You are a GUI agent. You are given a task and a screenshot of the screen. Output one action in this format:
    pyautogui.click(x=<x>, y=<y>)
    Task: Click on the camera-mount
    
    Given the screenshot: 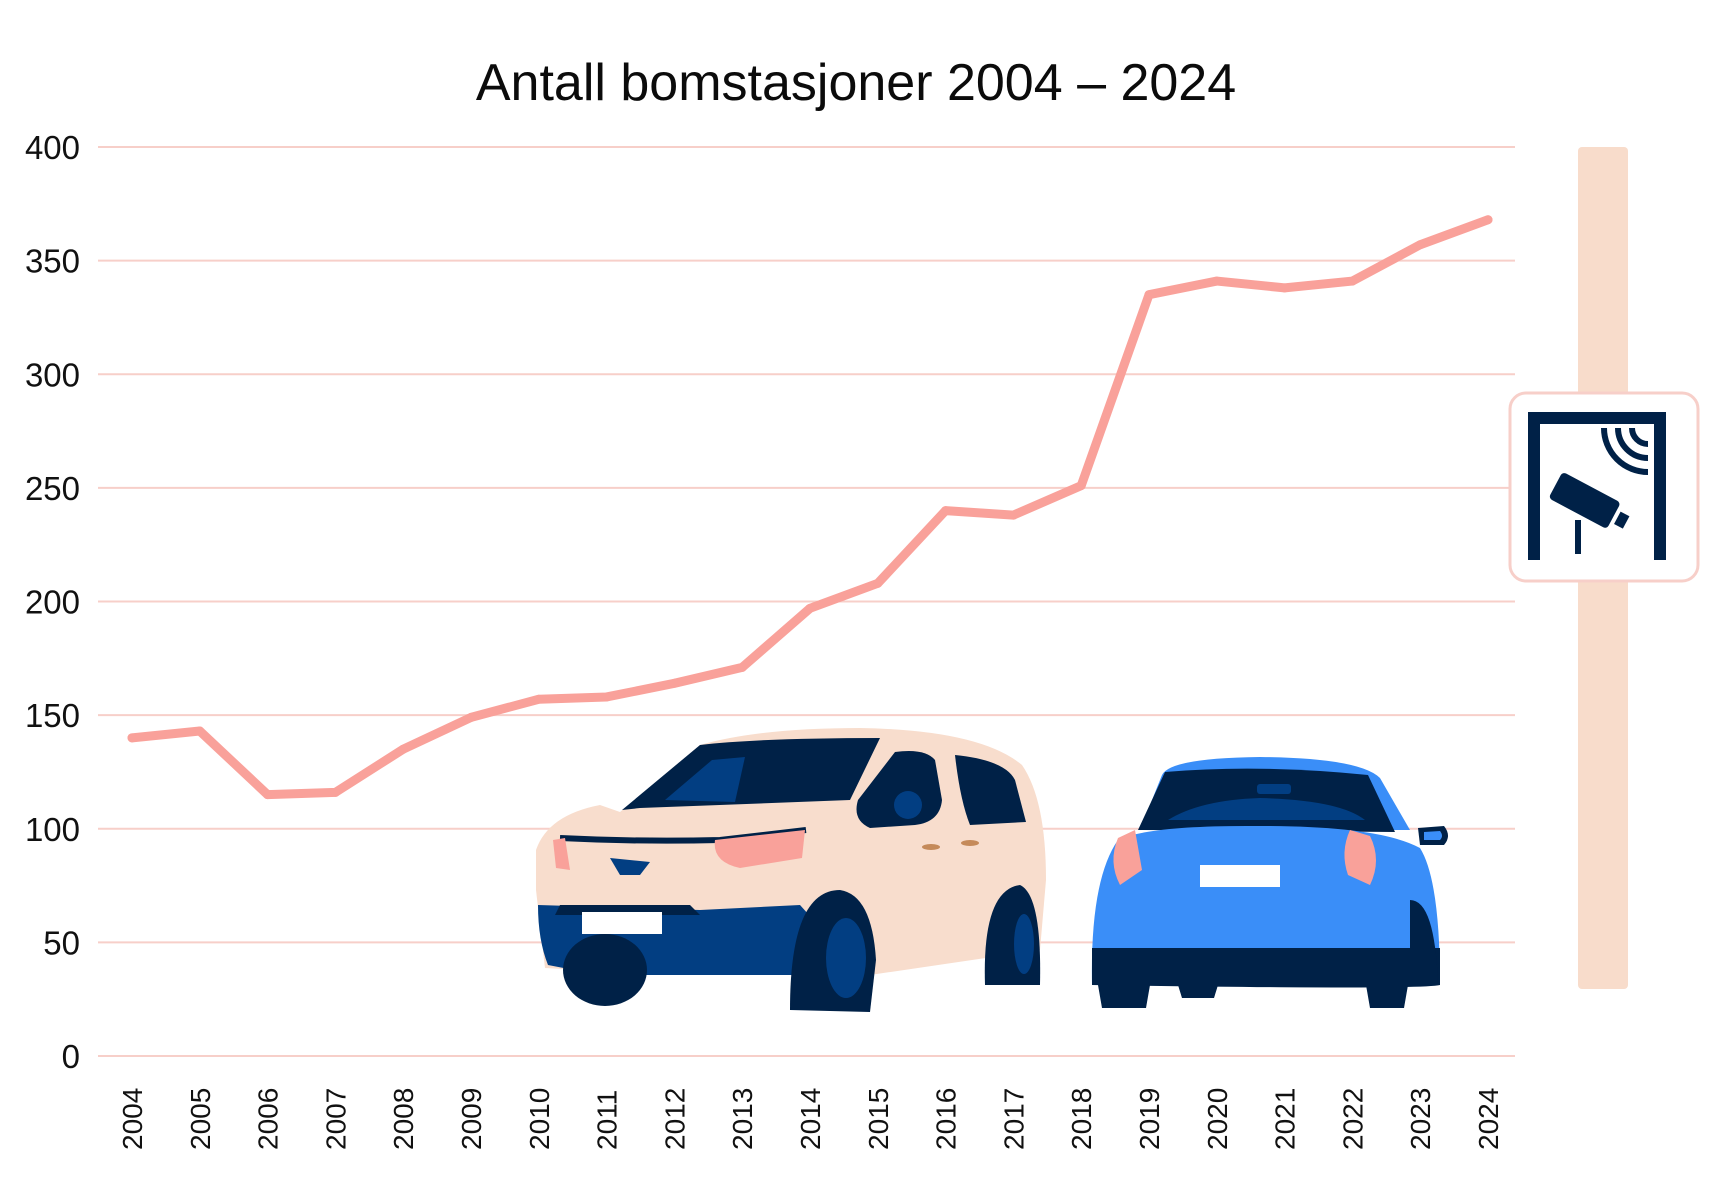 What is the action you would take?
    pyautogui.click(x=1578, y=537)
    